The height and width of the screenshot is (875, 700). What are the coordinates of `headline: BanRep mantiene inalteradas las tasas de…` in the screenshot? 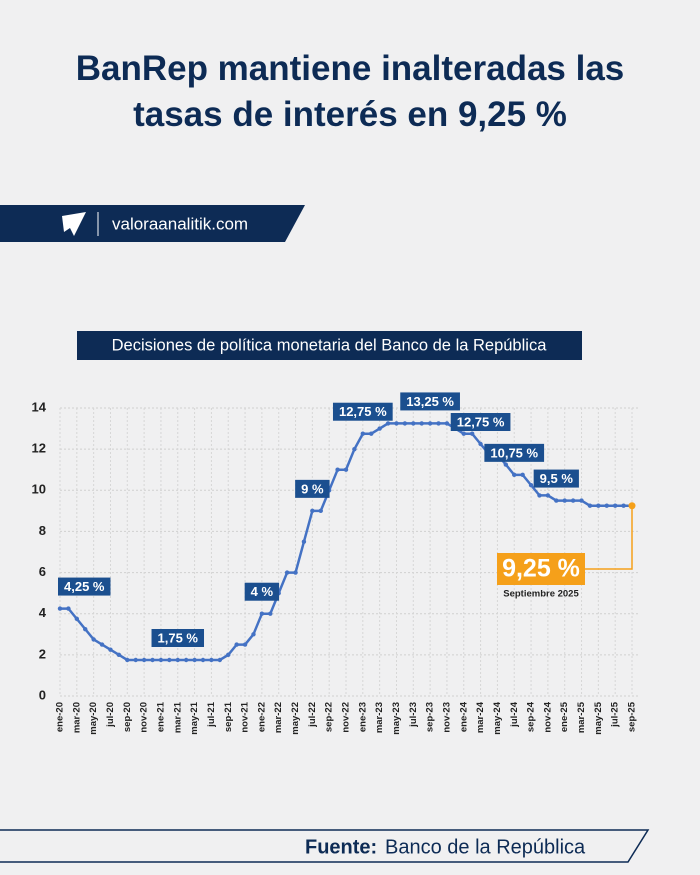 It's located at (350, 91).